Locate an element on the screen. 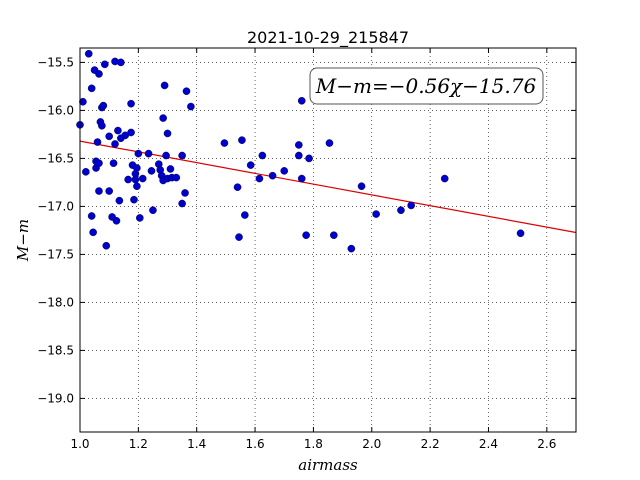 Image resolution: width=640 pixels, height=480 pixels. x-tick-label: 1.8 is located at coordinates (313, 444).